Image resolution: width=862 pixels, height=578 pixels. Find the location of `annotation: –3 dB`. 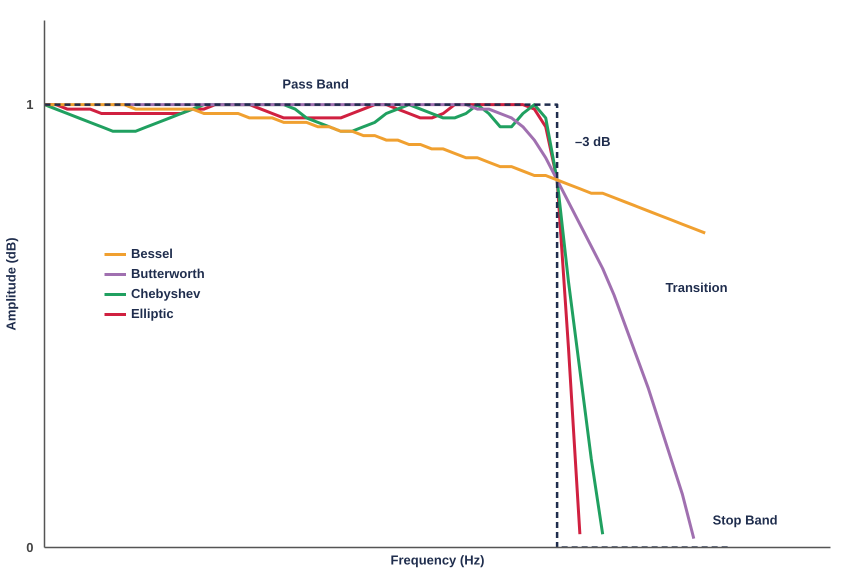

annotation: –3 dB is located at coordinates (592, 141).